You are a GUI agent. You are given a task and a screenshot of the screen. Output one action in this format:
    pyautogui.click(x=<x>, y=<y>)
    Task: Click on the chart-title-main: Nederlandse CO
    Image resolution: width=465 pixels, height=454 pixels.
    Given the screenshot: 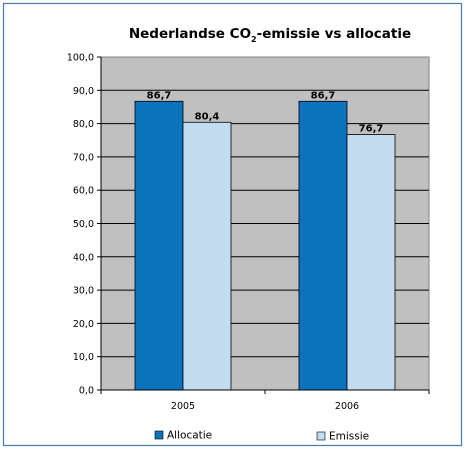 What is the action you would take?
    pyautogui.click(x=190, y=34)
    